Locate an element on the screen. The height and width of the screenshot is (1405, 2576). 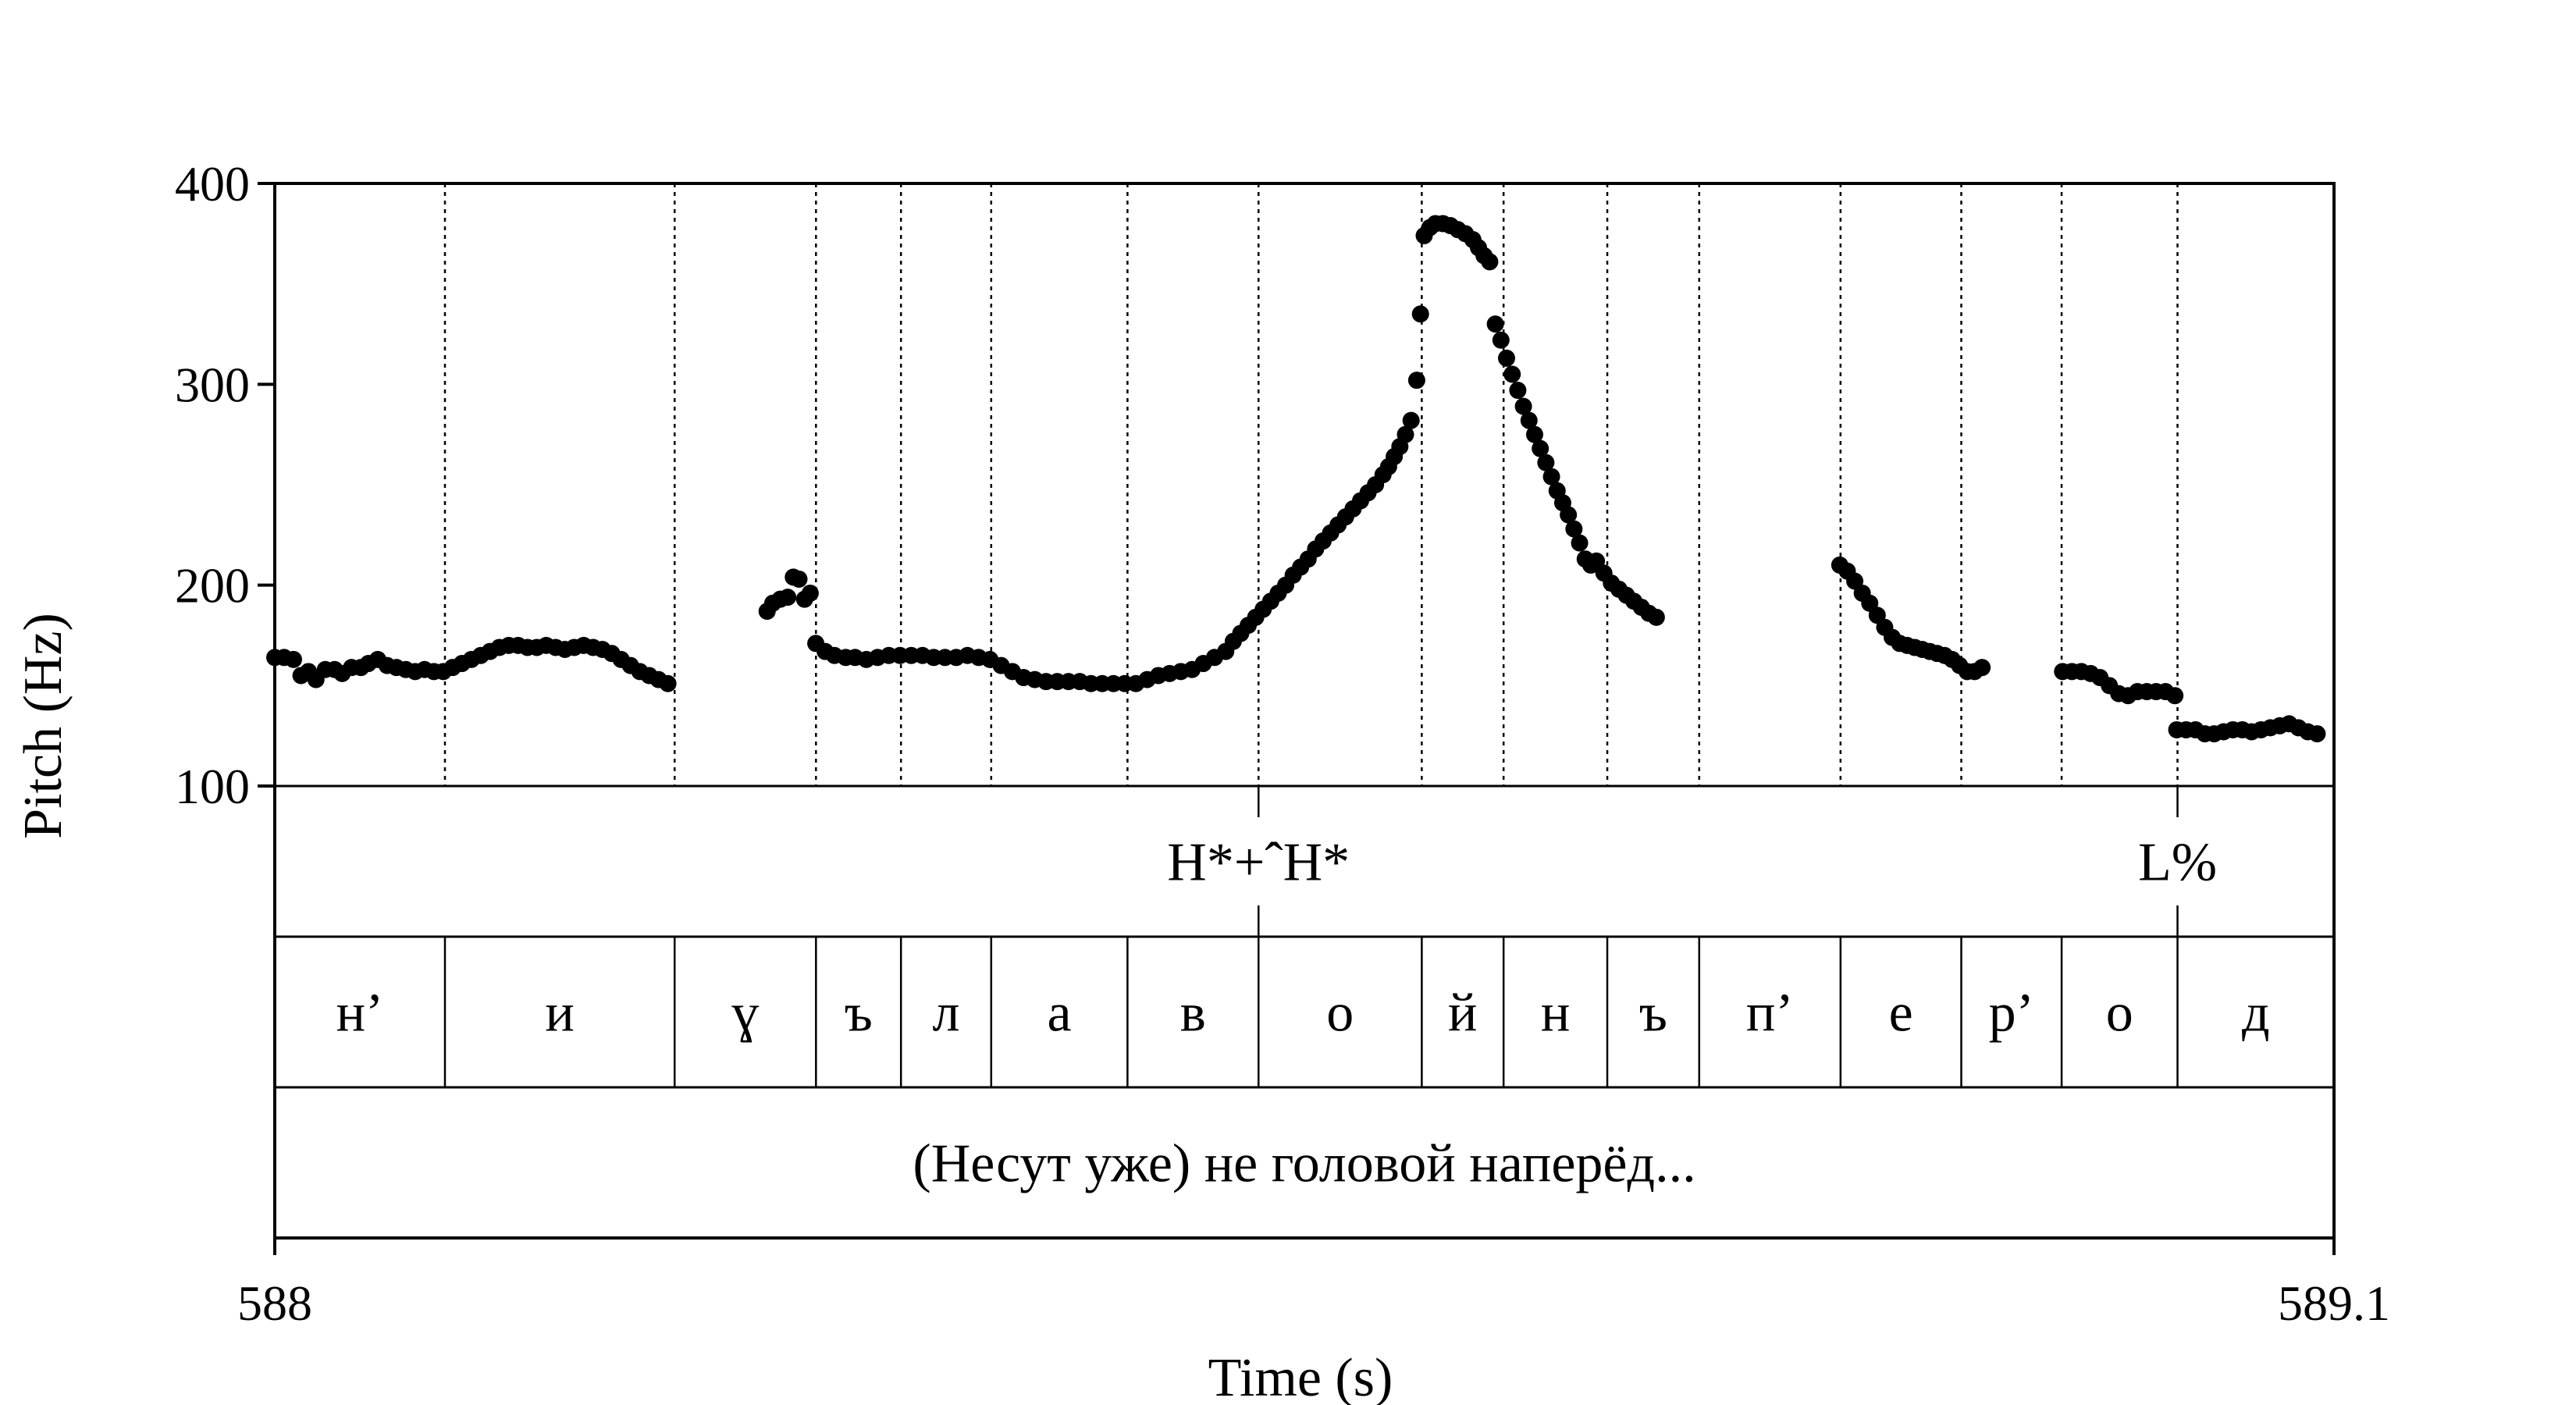
segment-label: л is located at coordinates (946, 1014).